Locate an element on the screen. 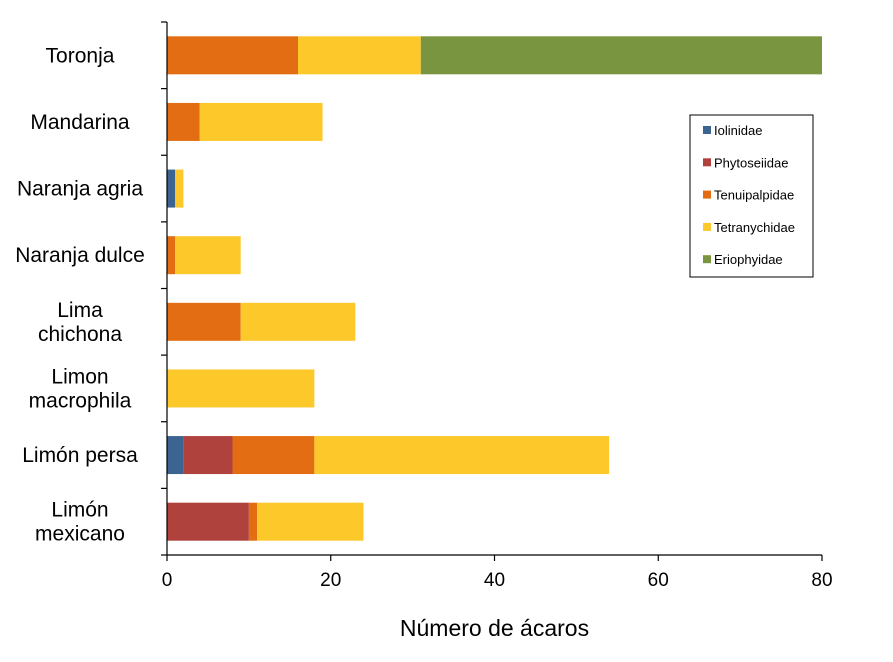  category-label: Limón persa is located at coordinates (80, 455).